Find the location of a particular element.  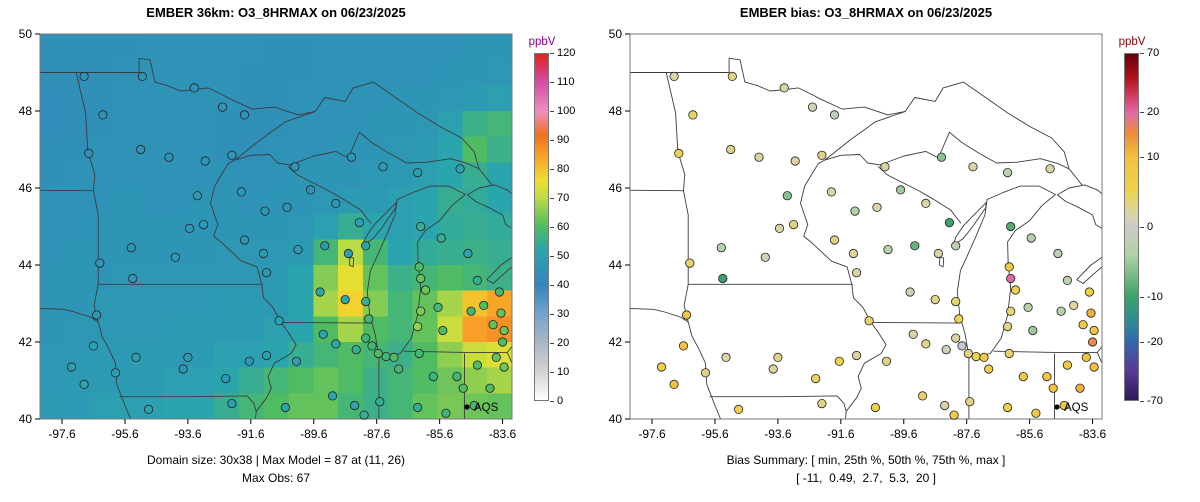

y-tick-label: 44 is located at coordinates (616, 265).